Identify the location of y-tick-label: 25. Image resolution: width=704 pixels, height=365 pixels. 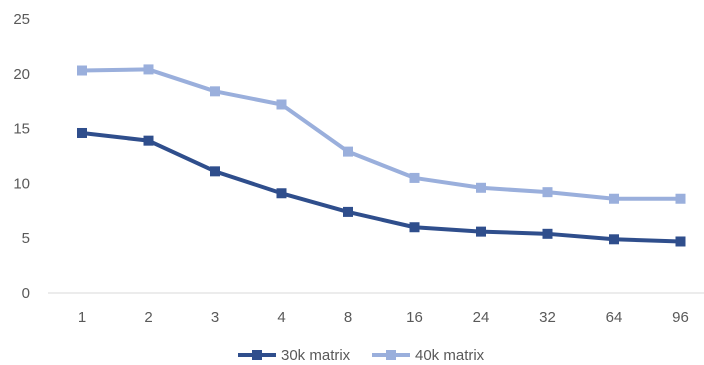
(21, 19).